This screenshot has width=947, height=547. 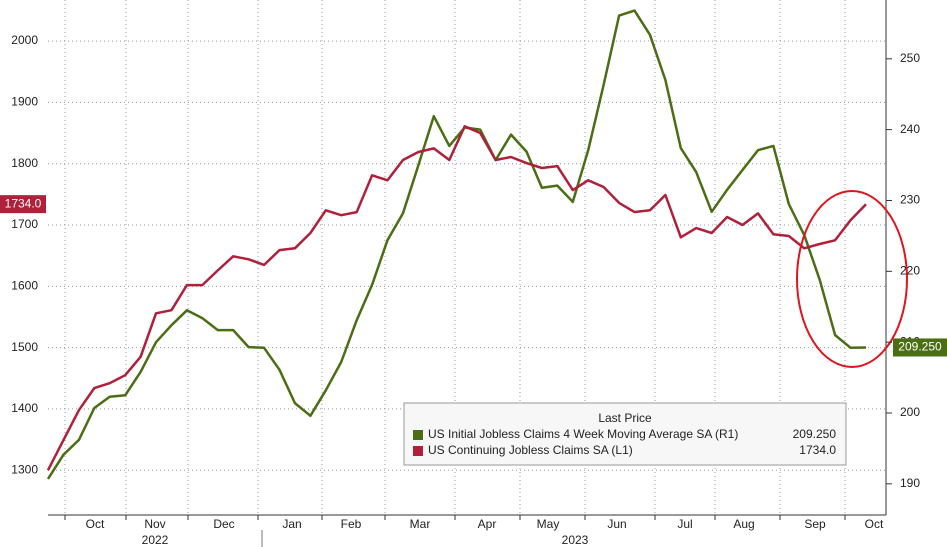 I want to click on legend-label: US Continuing Jobless Claims SA (L1), so click(x=530, y=450).